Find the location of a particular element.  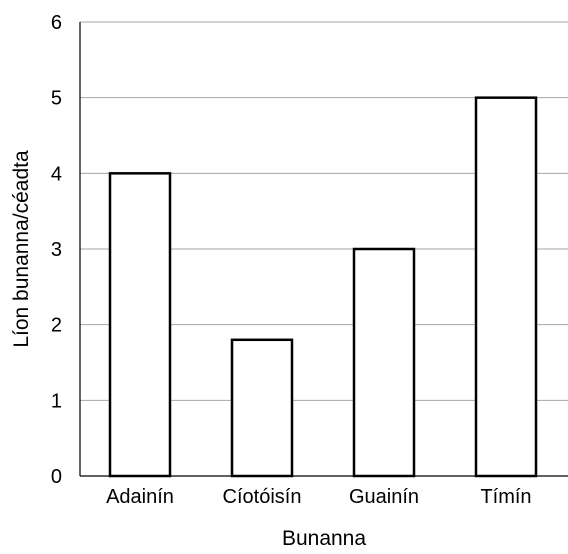

x-axis-title: Bunanna is located at coordinates (324, 538).